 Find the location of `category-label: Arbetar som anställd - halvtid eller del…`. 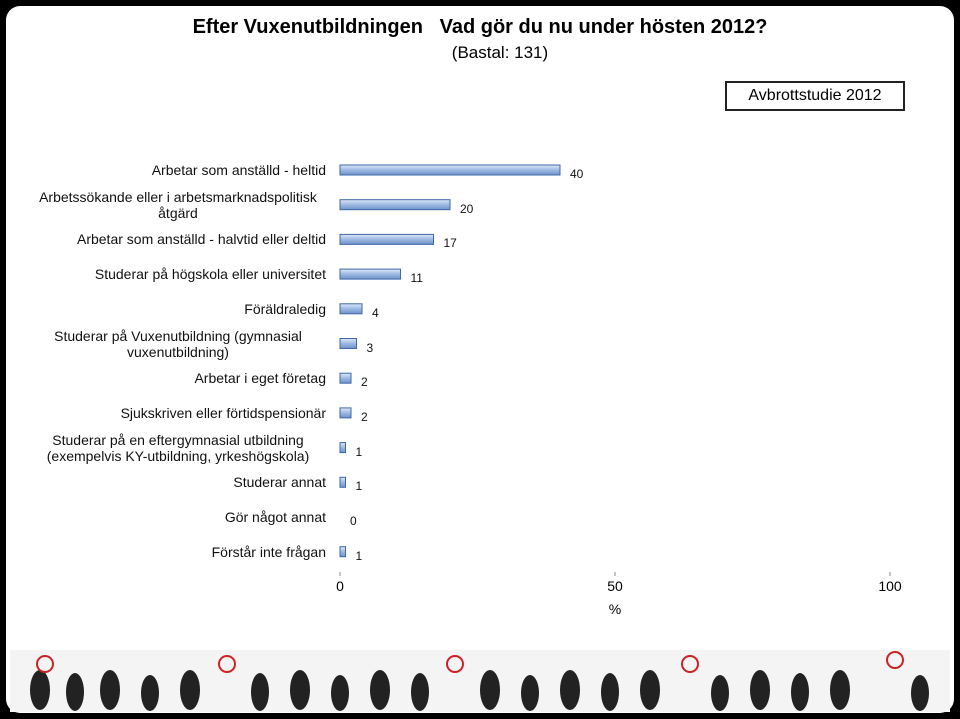

category-label: Arbetar som anställd - halvtid eller del… is located at coordinates (176, 239).